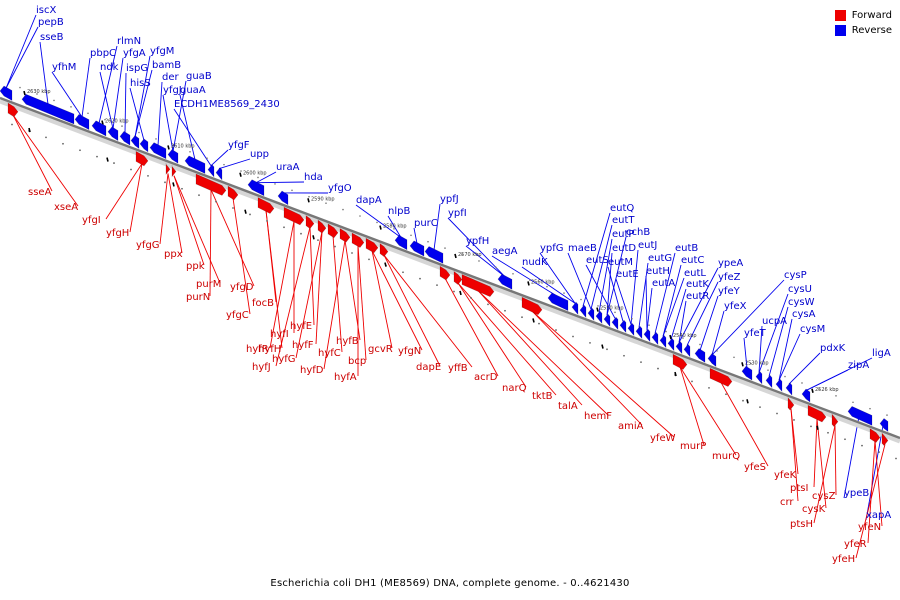 The width and height of the screenshot is (900, 600). I want to click on reverse-gene-label: upp, so click(259, 154).